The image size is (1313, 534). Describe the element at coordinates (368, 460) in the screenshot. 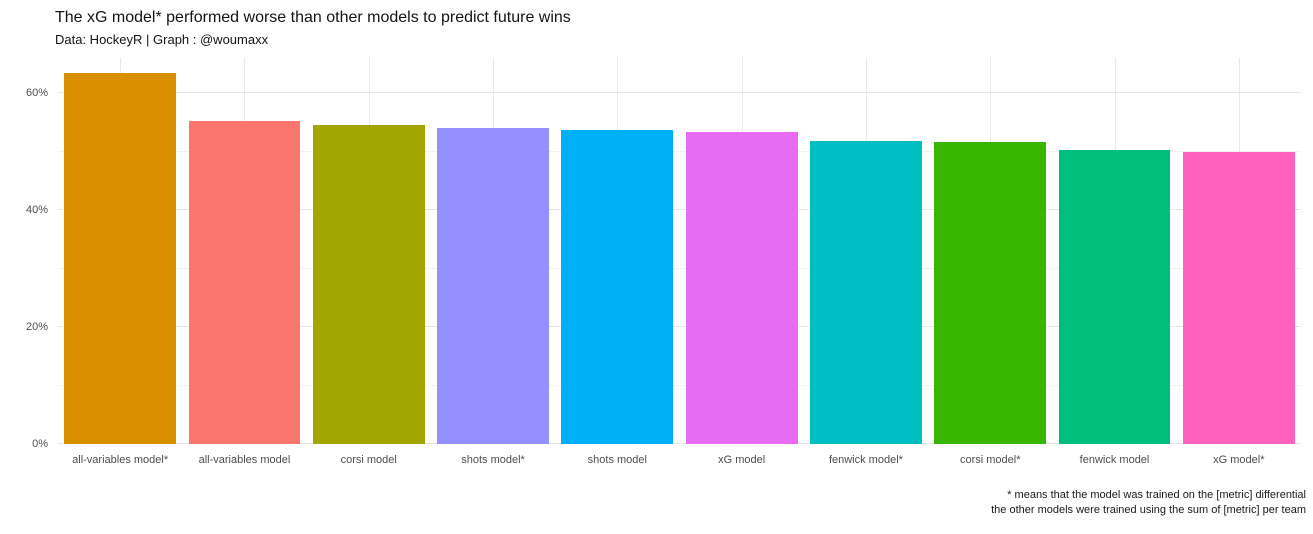

I see `x-axis-label: corsi model` at that location.